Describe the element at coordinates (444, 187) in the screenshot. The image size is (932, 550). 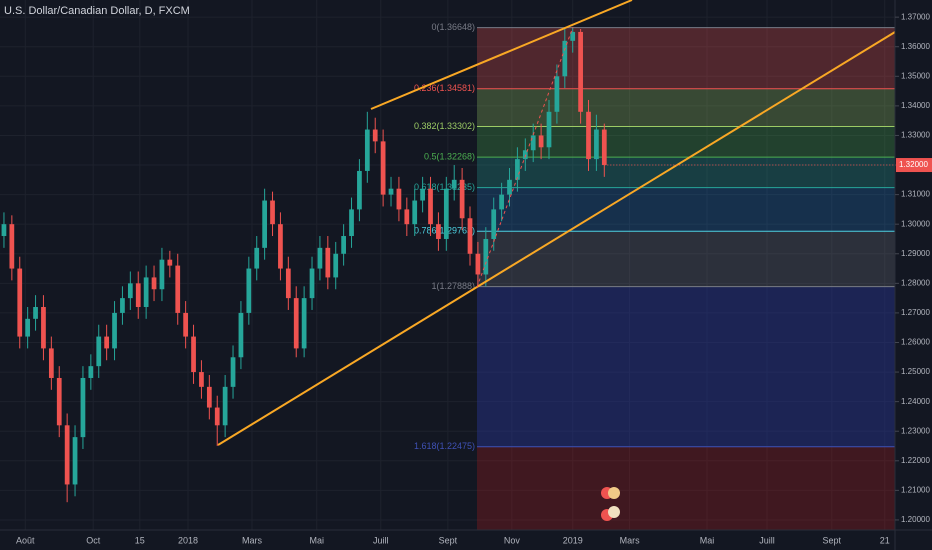
I see `fib-label: 0.618(1.31235)` at that location.